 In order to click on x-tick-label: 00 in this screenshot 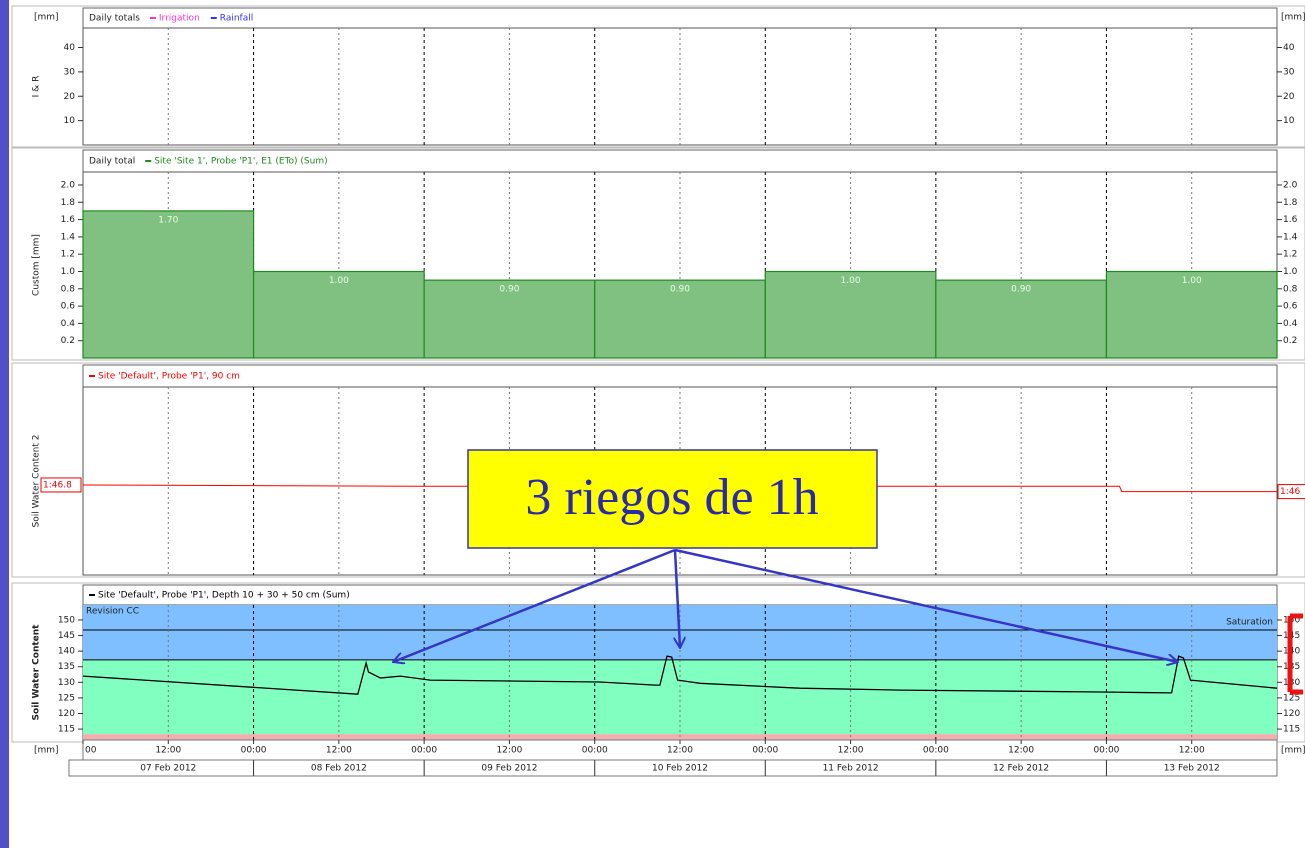, I will do `click(91, 751)`.